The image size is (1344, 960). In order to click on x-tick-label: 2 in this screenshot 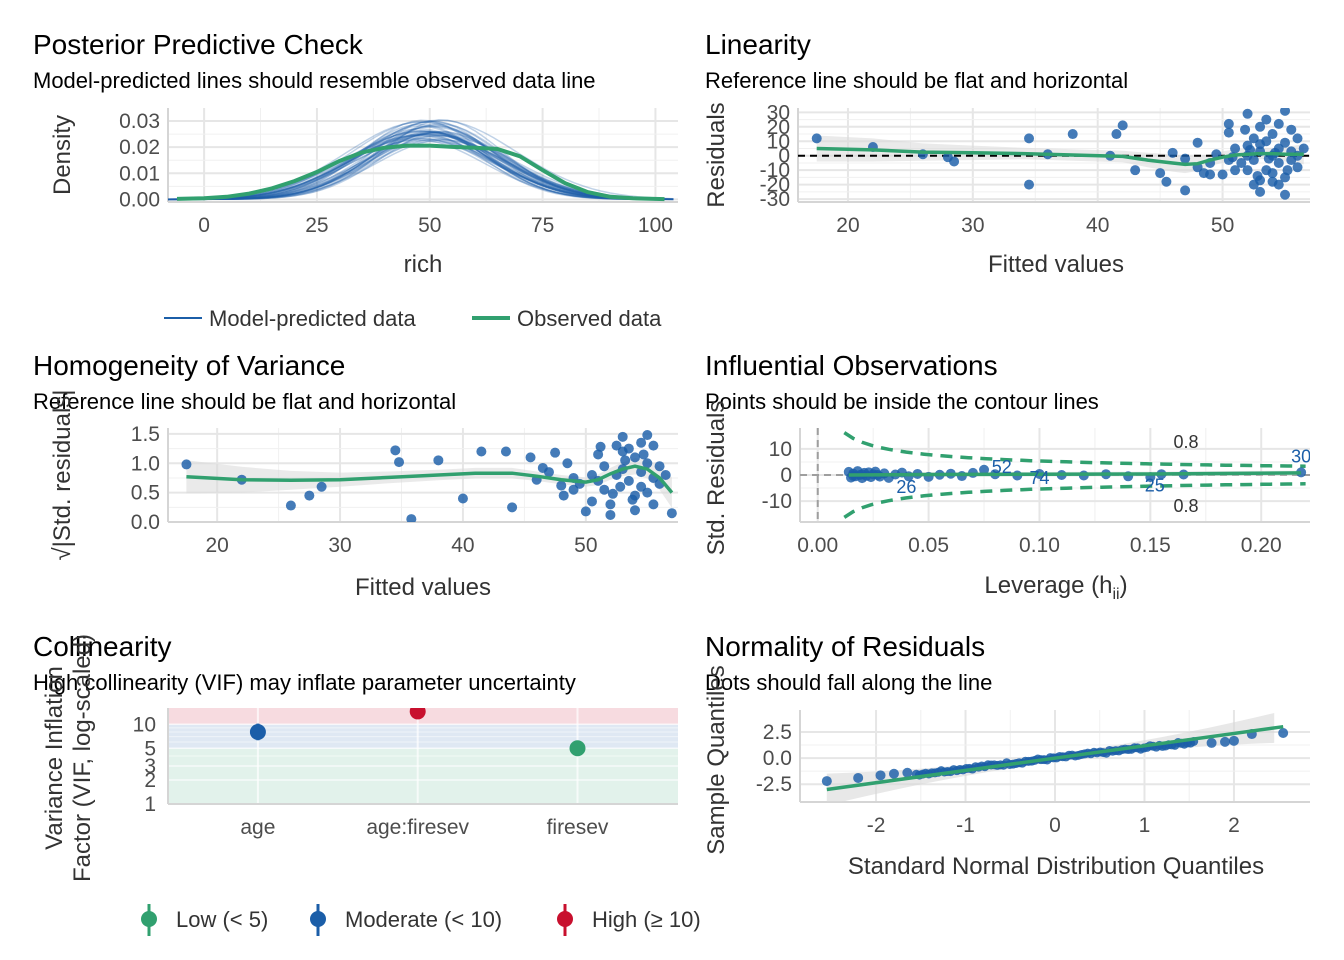, I will do `click(1234, 825)`.